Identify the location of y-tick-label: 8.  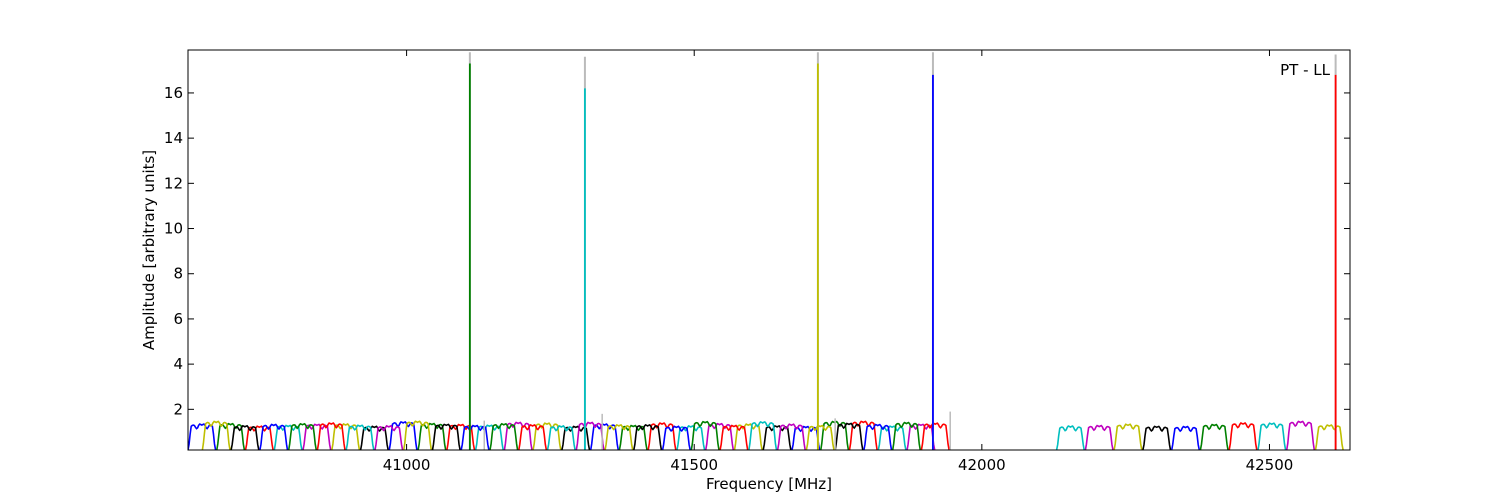
(178, 274).